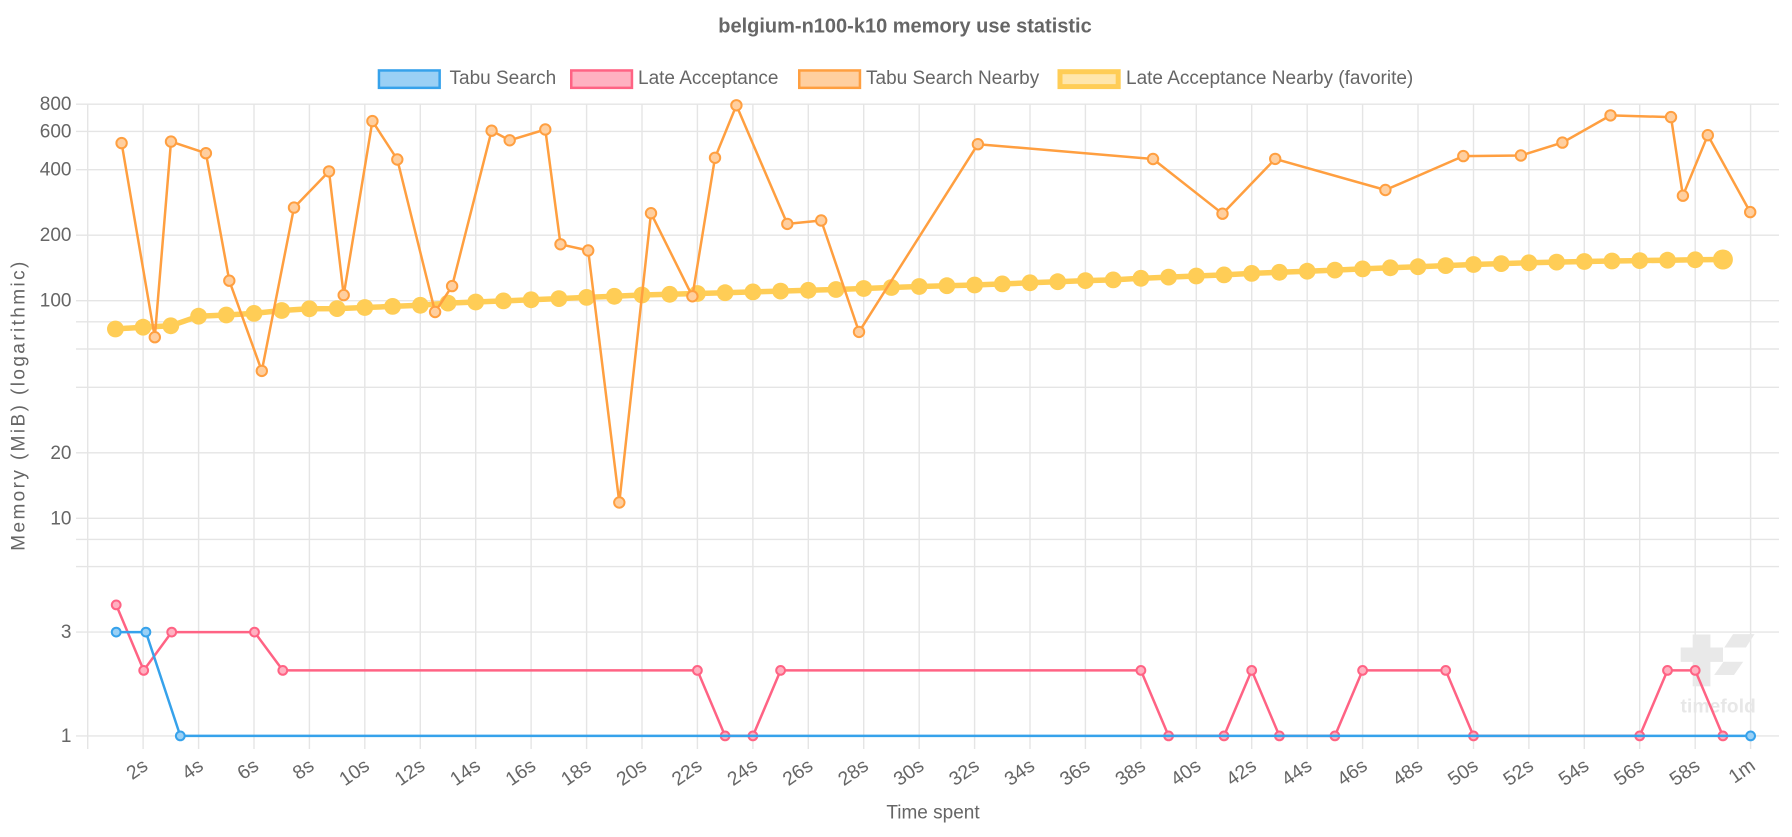 Image resolution: width=1792 pixels, height=837 pixels. What do you see at coordinates (708, 78) in the screenshot?
I see `svg-text: Late Acceptance` at bounding box center [708, 78].